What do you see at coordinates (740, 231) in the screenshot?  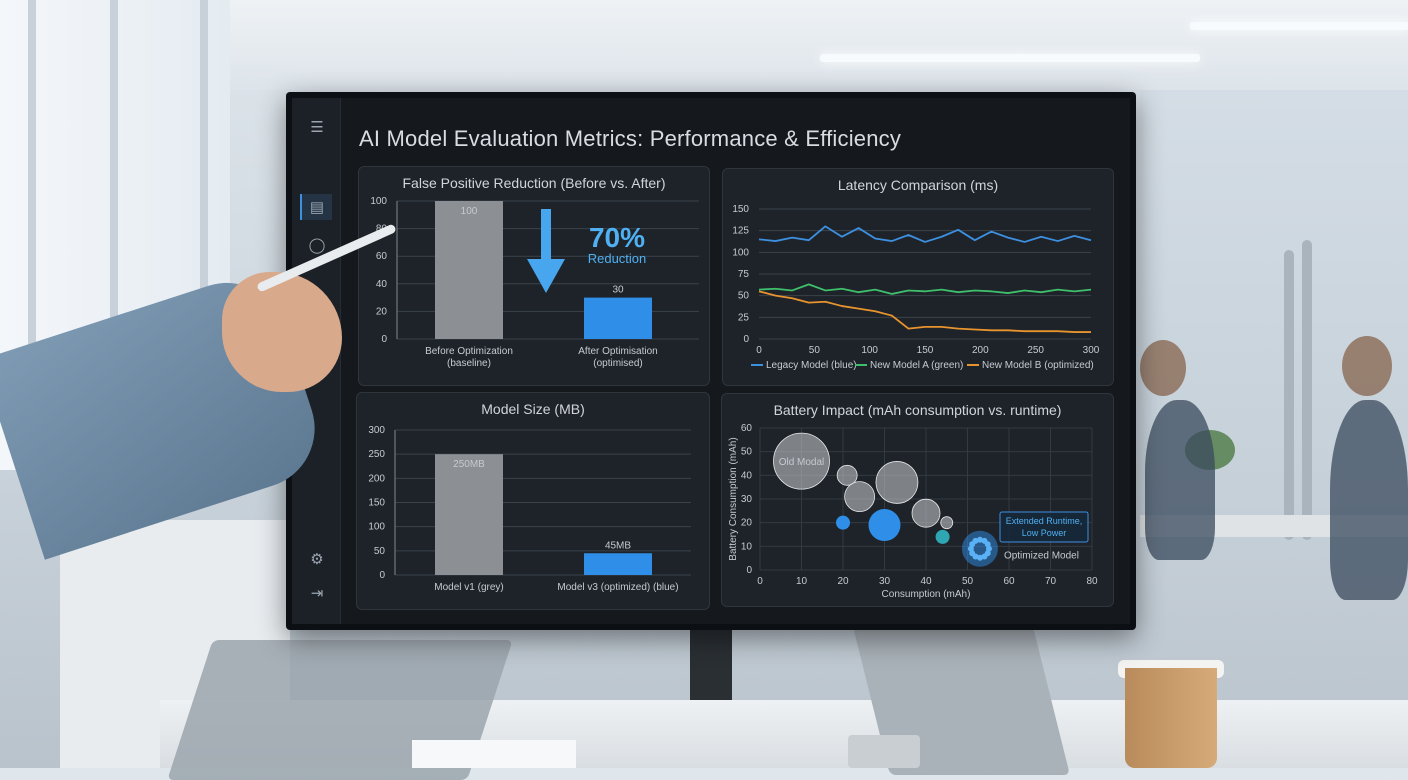 I see `y-tick-label: 125` at bounding box center [740, 231].